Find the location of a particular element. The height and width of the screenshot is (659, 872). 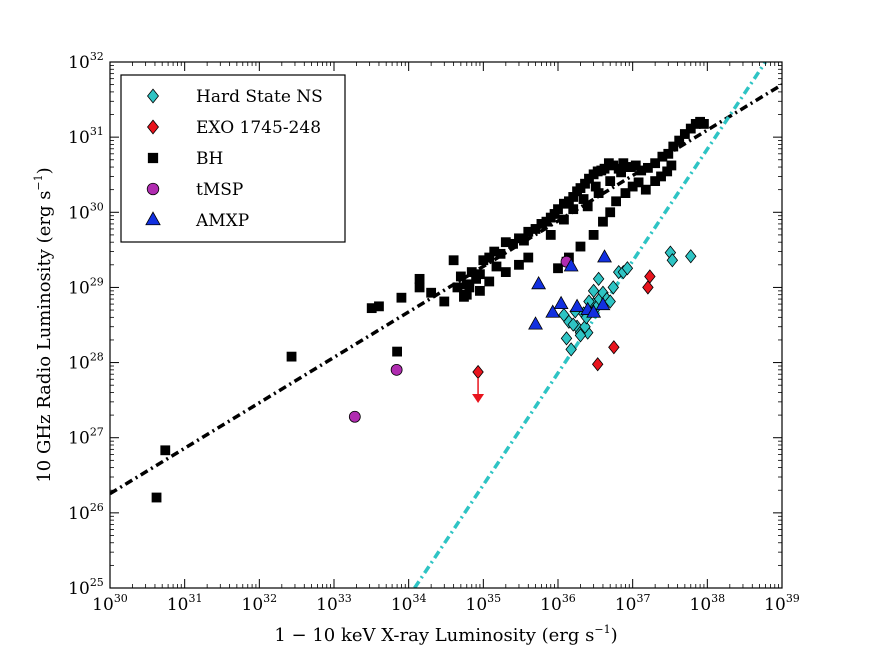

legend-label-tmsp: tMSP is located at coordinates (219, 190).